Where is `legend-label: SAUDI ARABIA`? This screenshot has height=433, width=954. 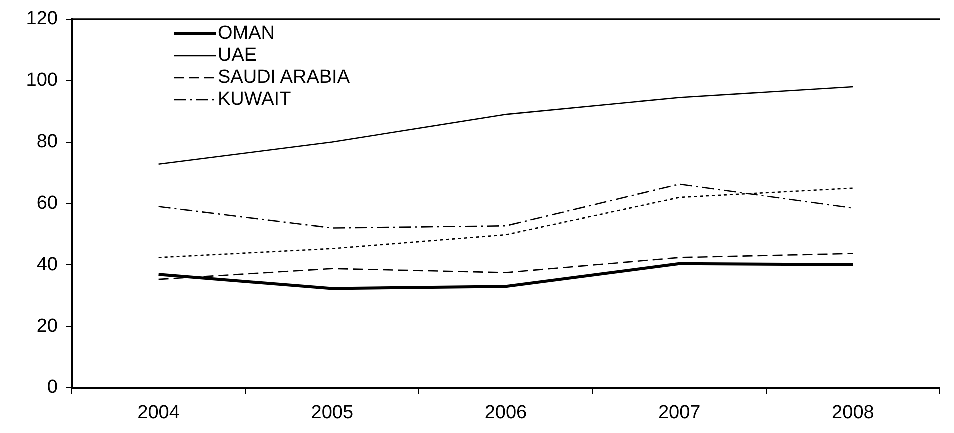
legend-label: SAUDI ARABIA is located at coordinates (284, 78).